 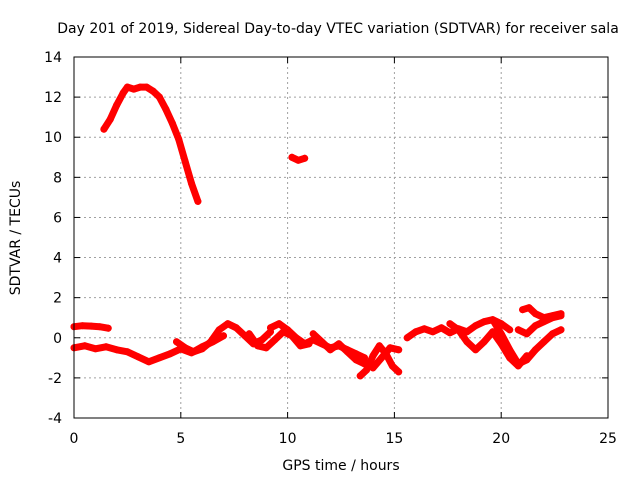 I want to click on x-tick-label: 15, so click(x=394, y=439).